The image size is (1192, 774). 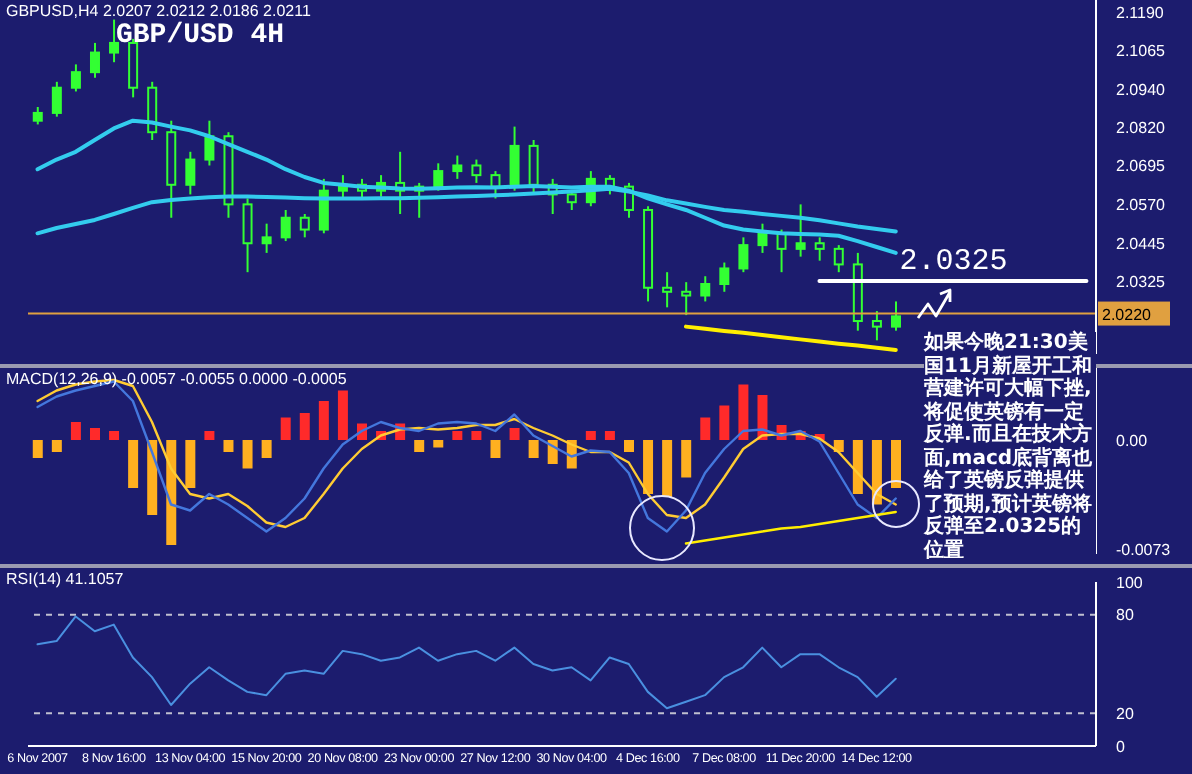 What do you see at coordinates (1140, 12) in the screenshot?
I see `y-tick-label: 2.1190` at bounding box center [1140, 12].